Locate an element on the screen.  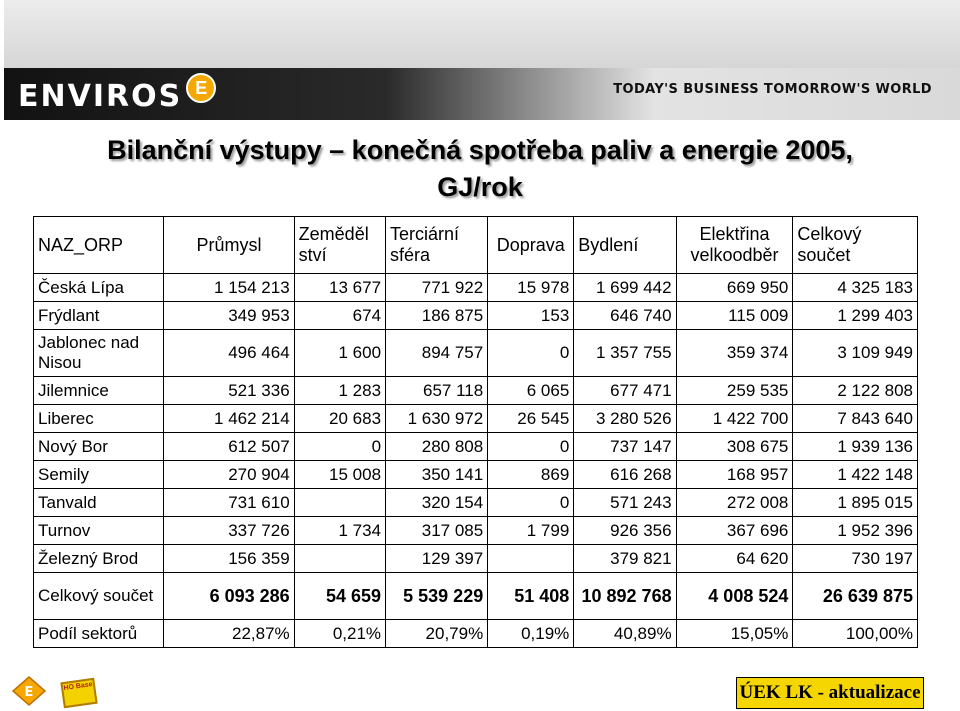
table-cell: 26 545 is located at coordinates (531, 418).